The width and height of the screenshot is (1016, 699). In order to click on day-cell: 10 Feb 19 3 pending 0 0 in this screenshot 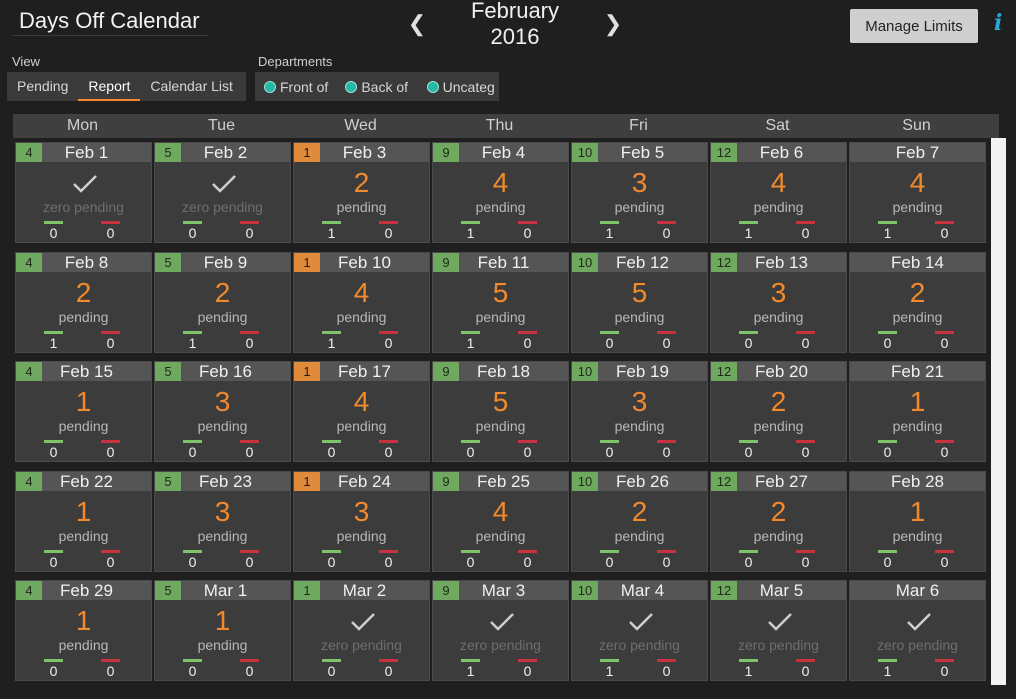, I will do `click(639, 411)`.